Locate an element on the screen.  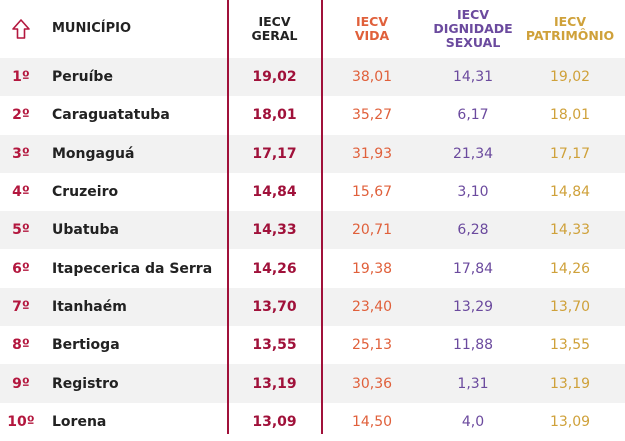
iecv-dignidade-cell: 3,10 is located at coordinates (473, 192).